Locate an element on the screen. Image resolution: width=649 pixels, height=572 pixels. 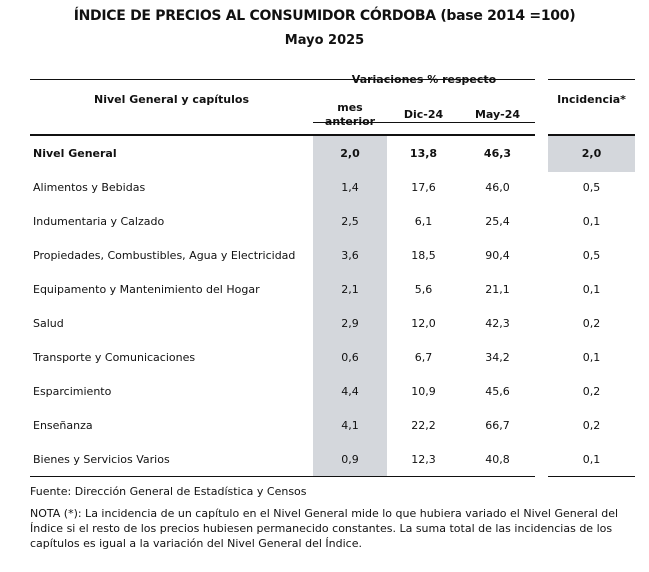
header-dic: Dic-24 is located at coordinates (423, 114).